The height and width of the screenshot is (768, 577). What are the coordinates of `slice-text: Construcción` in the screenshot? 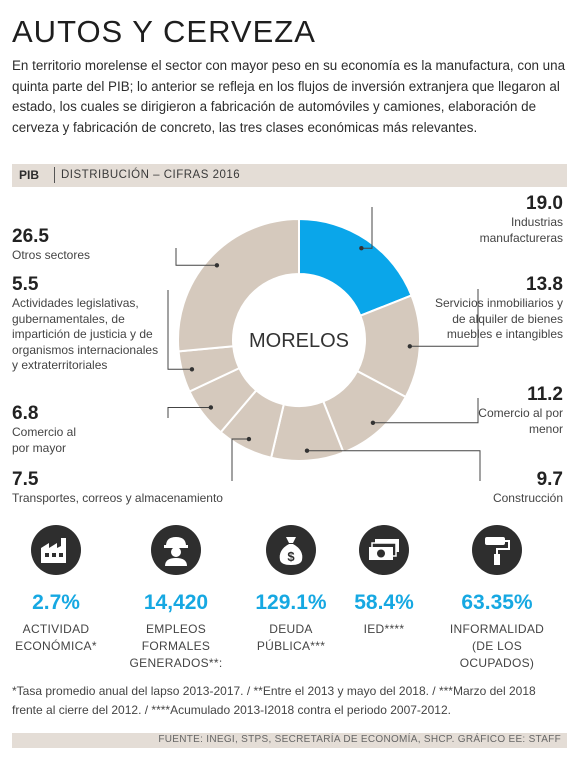 It's located at (527, 498).